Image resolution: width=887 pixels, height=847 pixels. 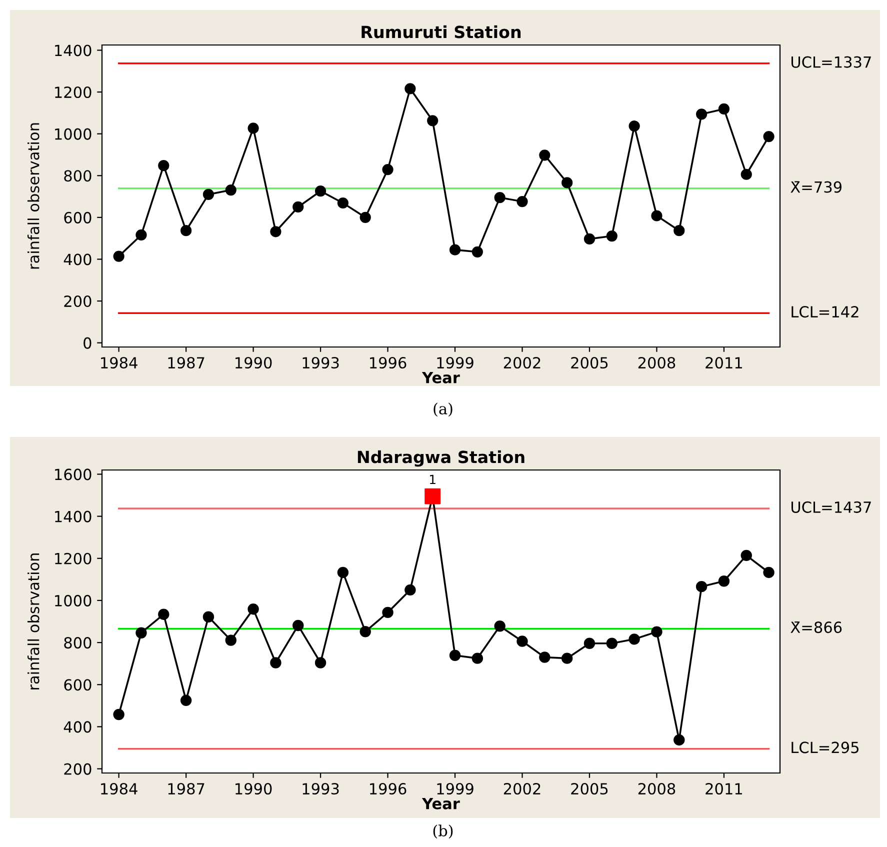 What do you see at coordinates (831, 62) in the screenshot?
I see `ref-line-label: UCL=1337` at bounding box center [831, 62].